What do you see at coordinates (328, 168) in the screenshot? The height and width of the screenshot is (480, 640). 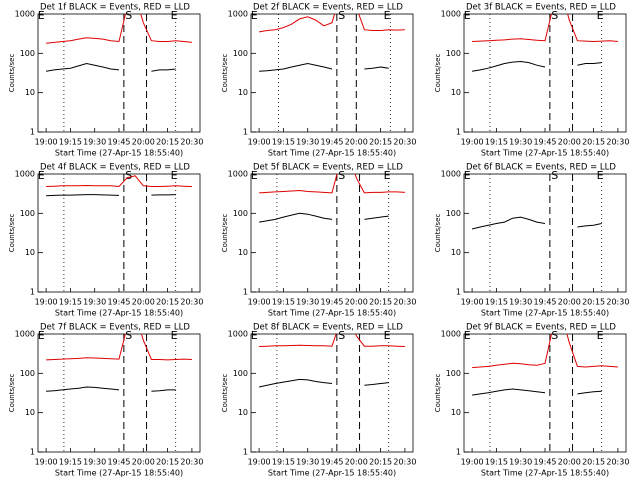 I see `panel-title: Det 5f BLACK = Events, RED = LLD` at bounding box center [328, 168].